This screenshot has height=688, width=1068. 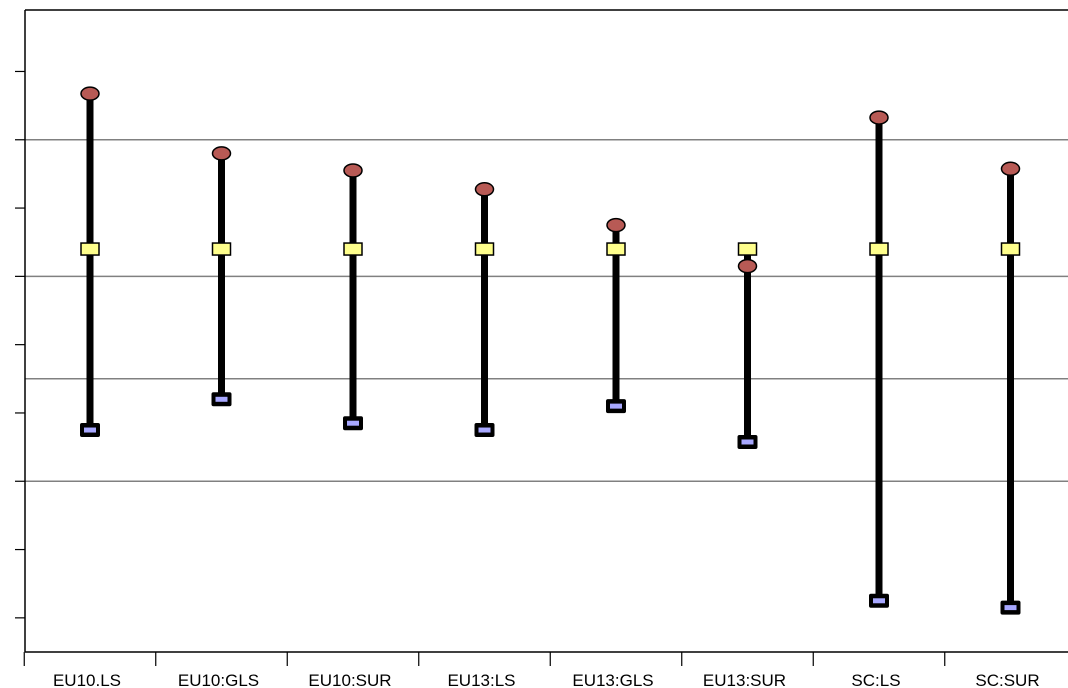 I want to click on x-tick-label: EU13:GLS, so click(x=612, y=679).